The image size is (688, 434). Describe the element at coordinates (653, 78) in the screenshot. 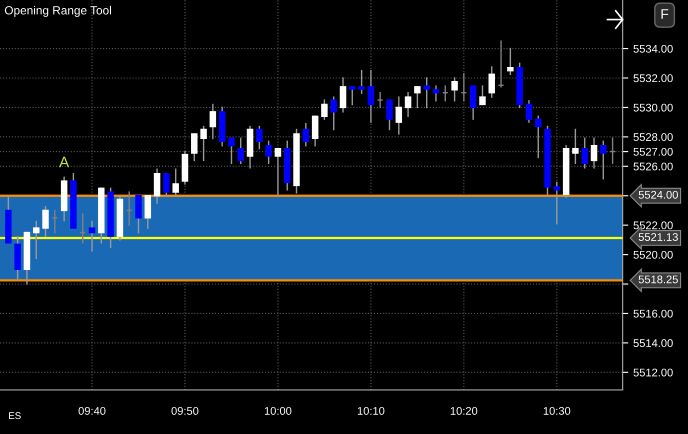

I see `y-tick-label: 5532.00` at that location.